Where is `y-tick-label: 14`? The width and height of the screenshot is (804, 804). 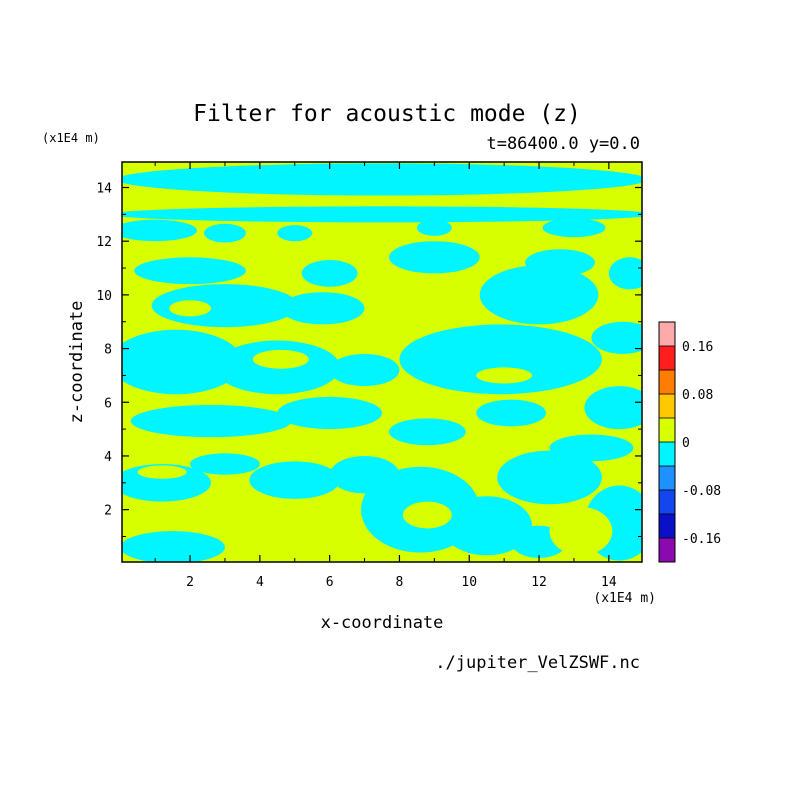
y-tick-label: 14 is located at coordinates (104, 189).